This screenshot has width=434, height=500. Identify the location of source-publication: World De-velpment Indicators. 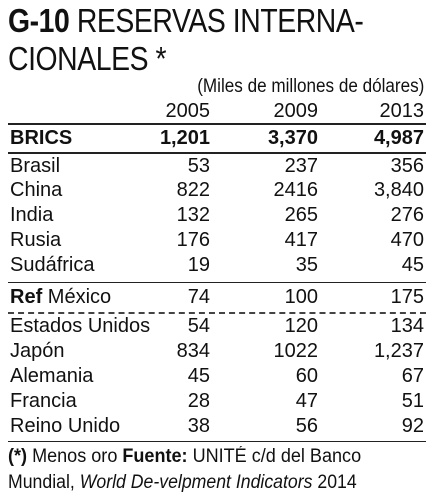
(196, 482).